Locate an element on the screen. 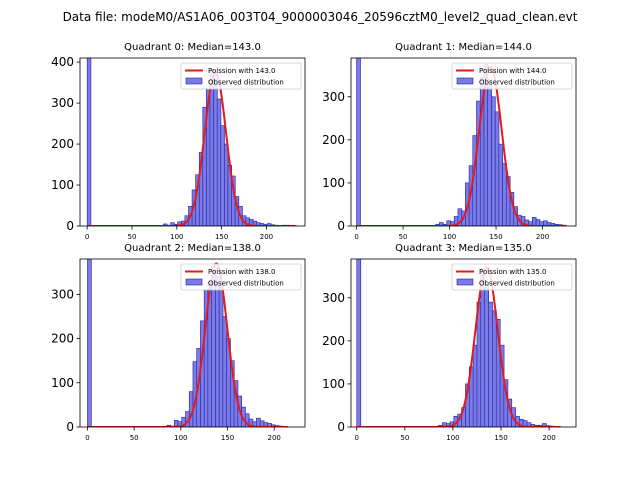 Image resolution: width=640 pixels, height=480 pixels. y-tick-label: 400 is located at coordinates (62, 62).